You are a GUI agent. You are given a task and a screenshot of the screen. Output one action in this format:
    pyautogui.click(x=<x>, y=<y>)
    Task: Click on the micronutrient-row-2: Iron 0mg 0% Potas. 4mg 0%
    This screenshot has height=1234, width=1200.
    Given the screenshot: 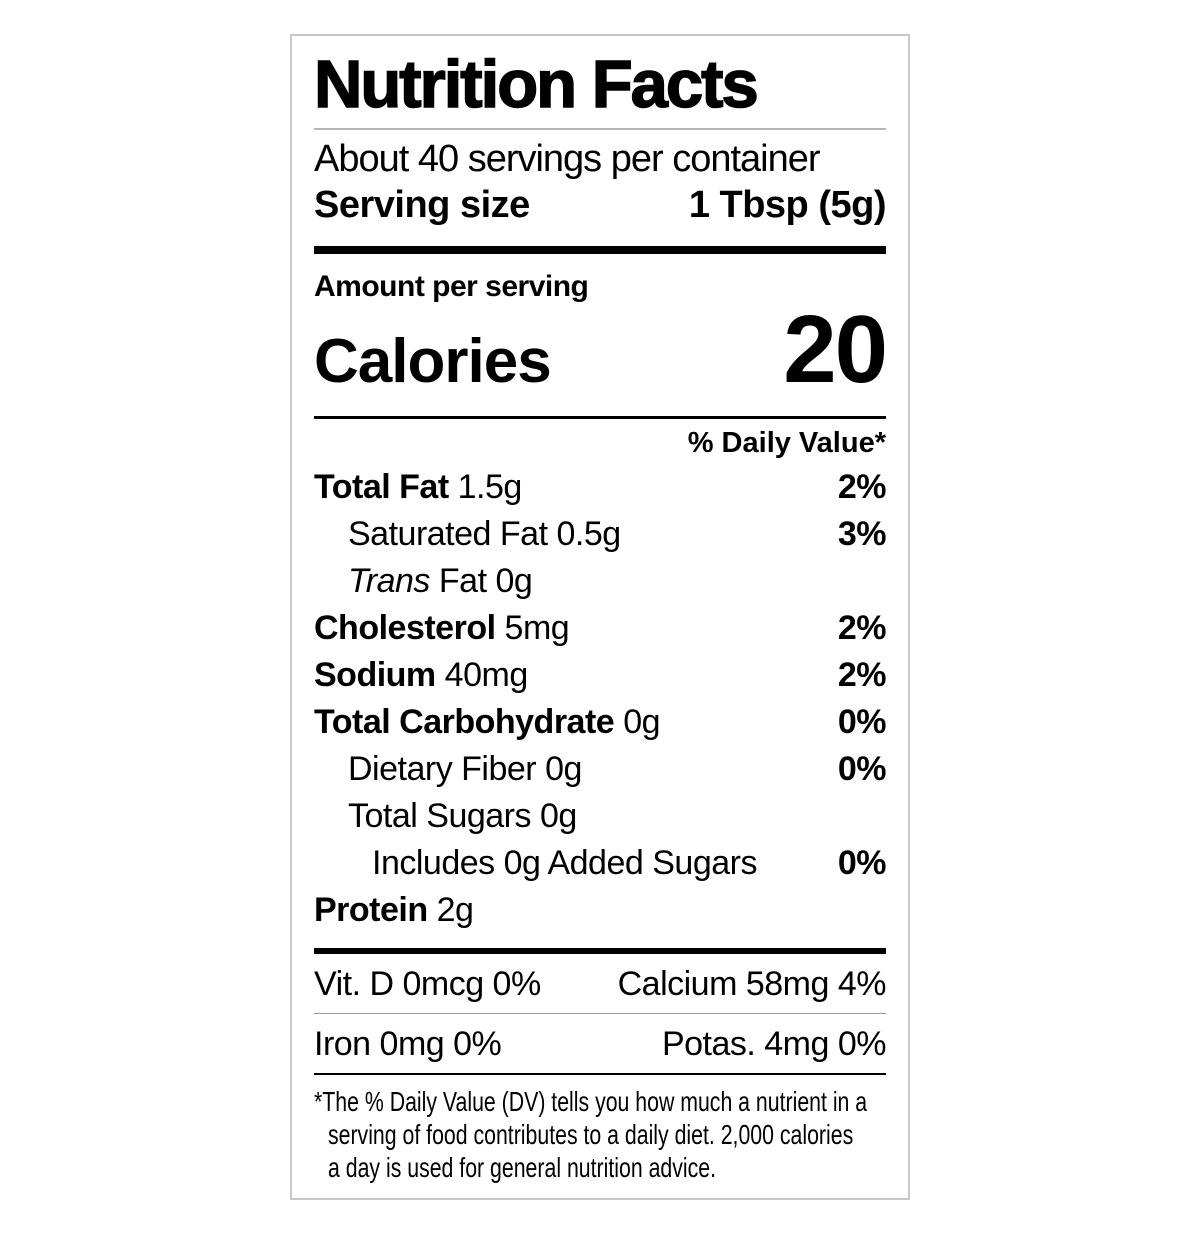 What is the action you would take?
    pyautogui.click(x=600, y=1043)
    